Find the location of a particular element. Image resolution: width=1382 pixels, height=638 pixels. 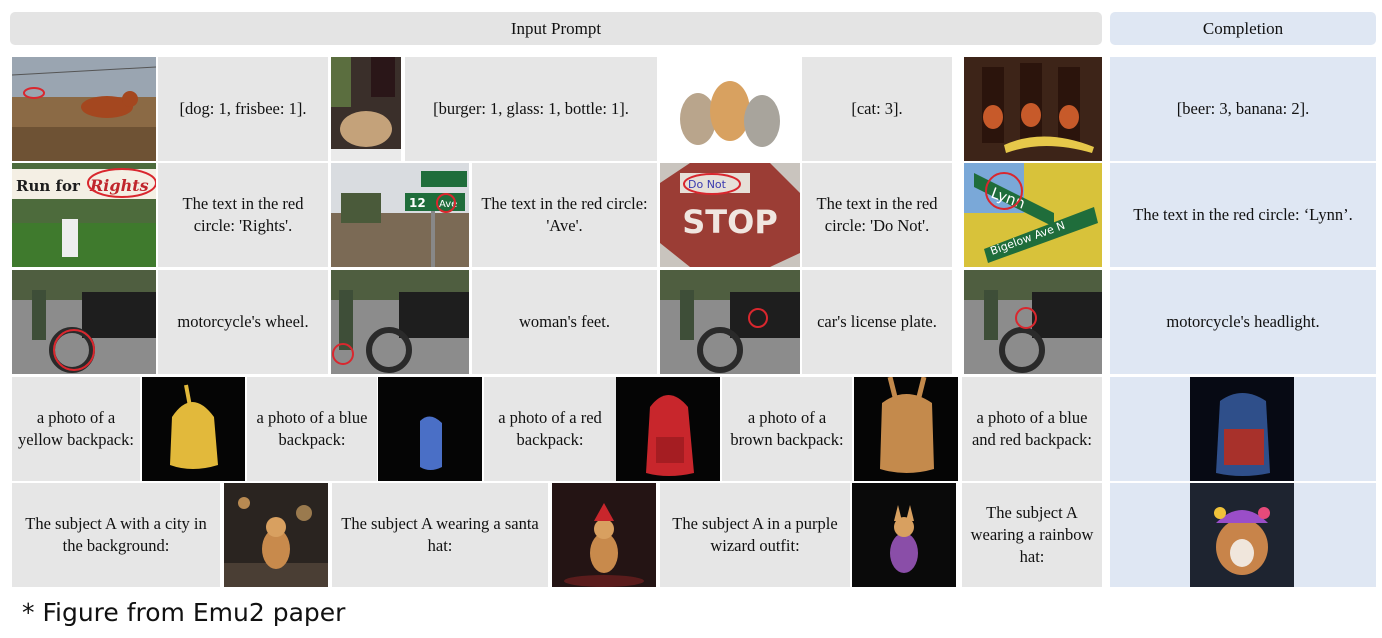

lynn-sign-photo: Lynn Bigelow Ave N is located at coordinates (1033, 215).